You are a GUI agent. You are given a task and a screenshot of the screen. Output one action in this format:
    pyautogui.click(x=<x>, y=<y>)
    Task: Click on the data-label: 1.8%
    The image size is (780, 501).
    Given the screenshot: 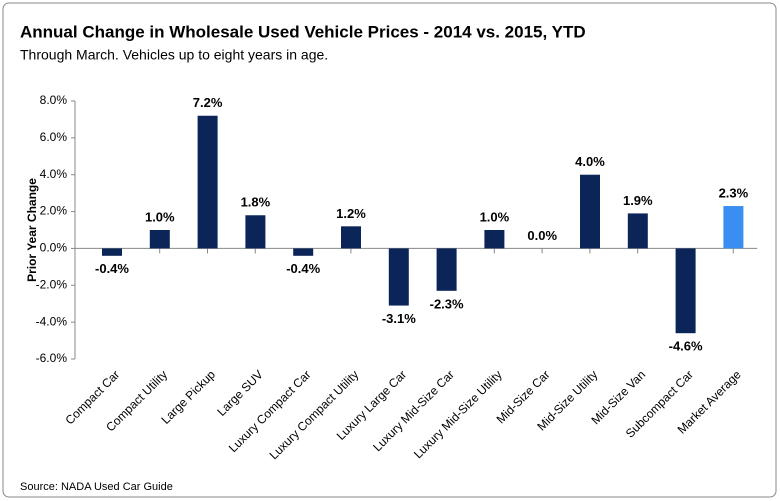 What is the action you would take?
    pyautogui.click(x=256, y=202)
    